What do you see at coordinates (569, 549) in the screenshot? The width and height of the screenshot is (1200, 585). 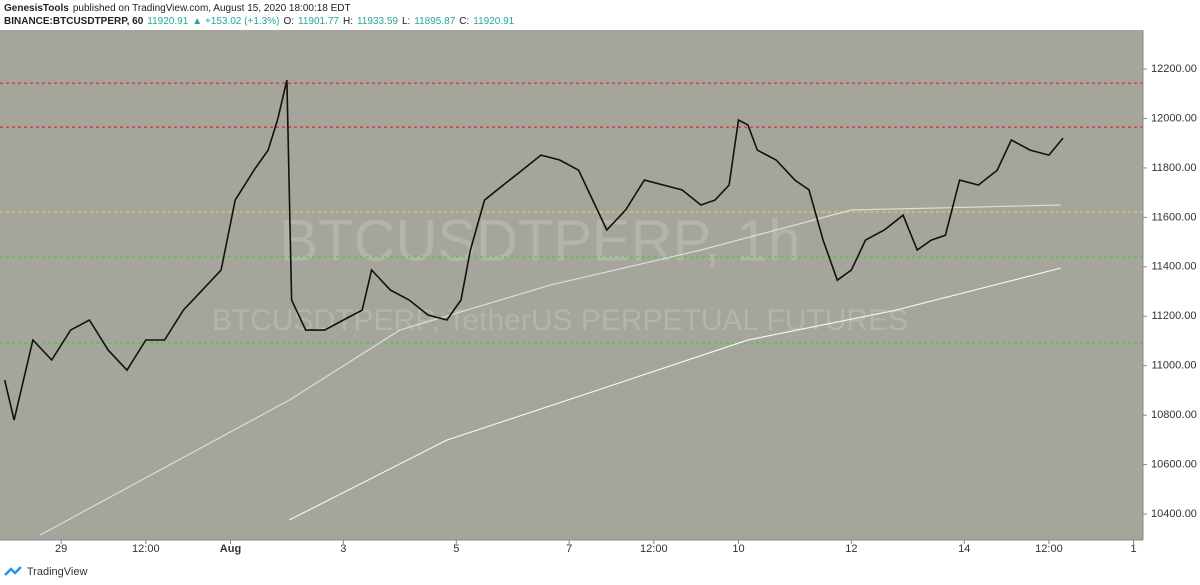 I see `x-tick-label: 7` at bounding box center [569, 549].